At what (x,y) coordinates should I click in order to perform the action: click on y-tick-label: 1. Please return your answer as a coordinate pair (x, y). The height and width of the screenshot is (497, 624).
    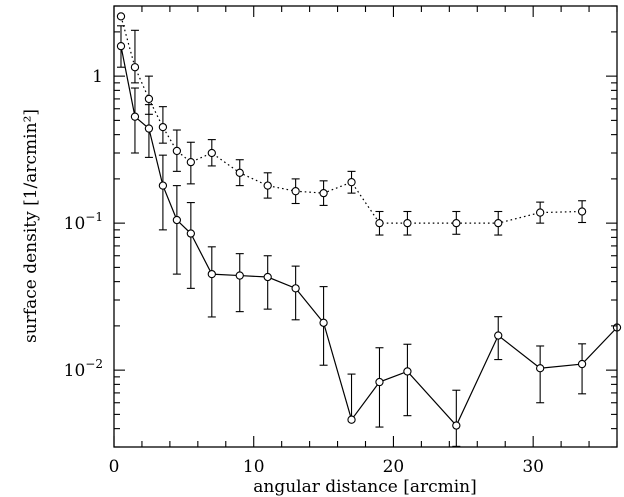
    Looking at the image, I should click on (97, 77).